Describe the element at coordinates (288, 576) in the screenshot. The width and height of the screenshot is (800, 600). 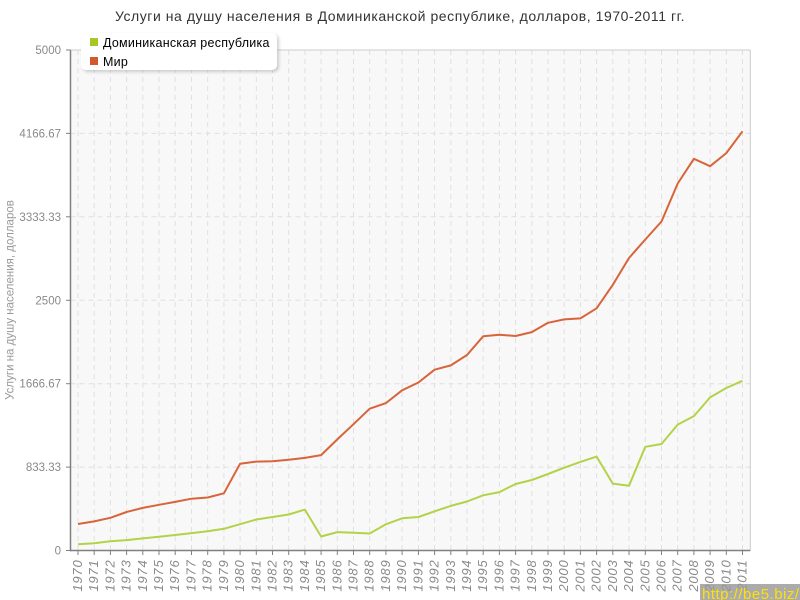
I see `svg-text: 1983` at that location.